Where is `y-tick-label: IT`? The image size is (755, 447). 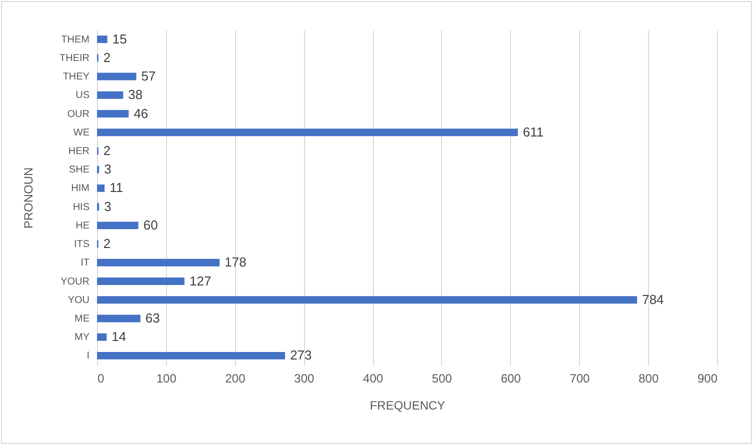 y-tick-label: IT is located at coordinates (85, 263).